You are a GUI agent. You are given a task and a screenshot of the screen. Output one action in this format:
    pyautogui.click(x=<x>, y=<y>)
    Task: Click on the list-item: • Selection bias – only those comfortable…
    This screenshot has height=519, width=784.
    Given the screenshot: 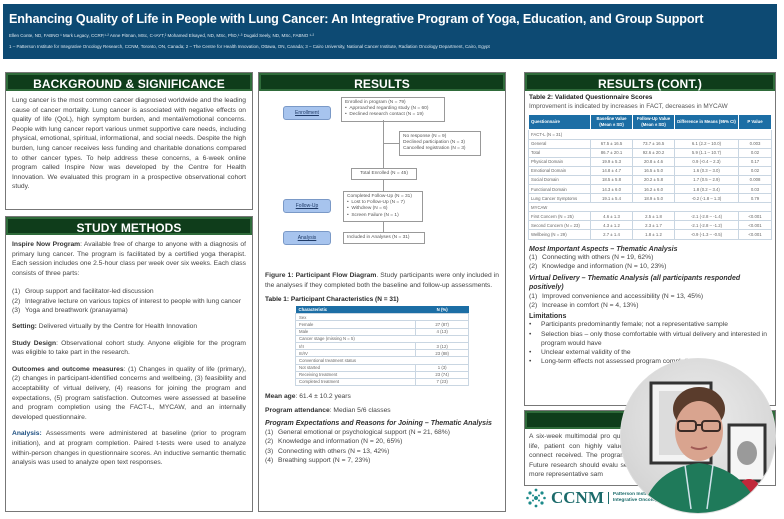 What is the action you would take?
    pyautogui.click(x=648, y=338)
    